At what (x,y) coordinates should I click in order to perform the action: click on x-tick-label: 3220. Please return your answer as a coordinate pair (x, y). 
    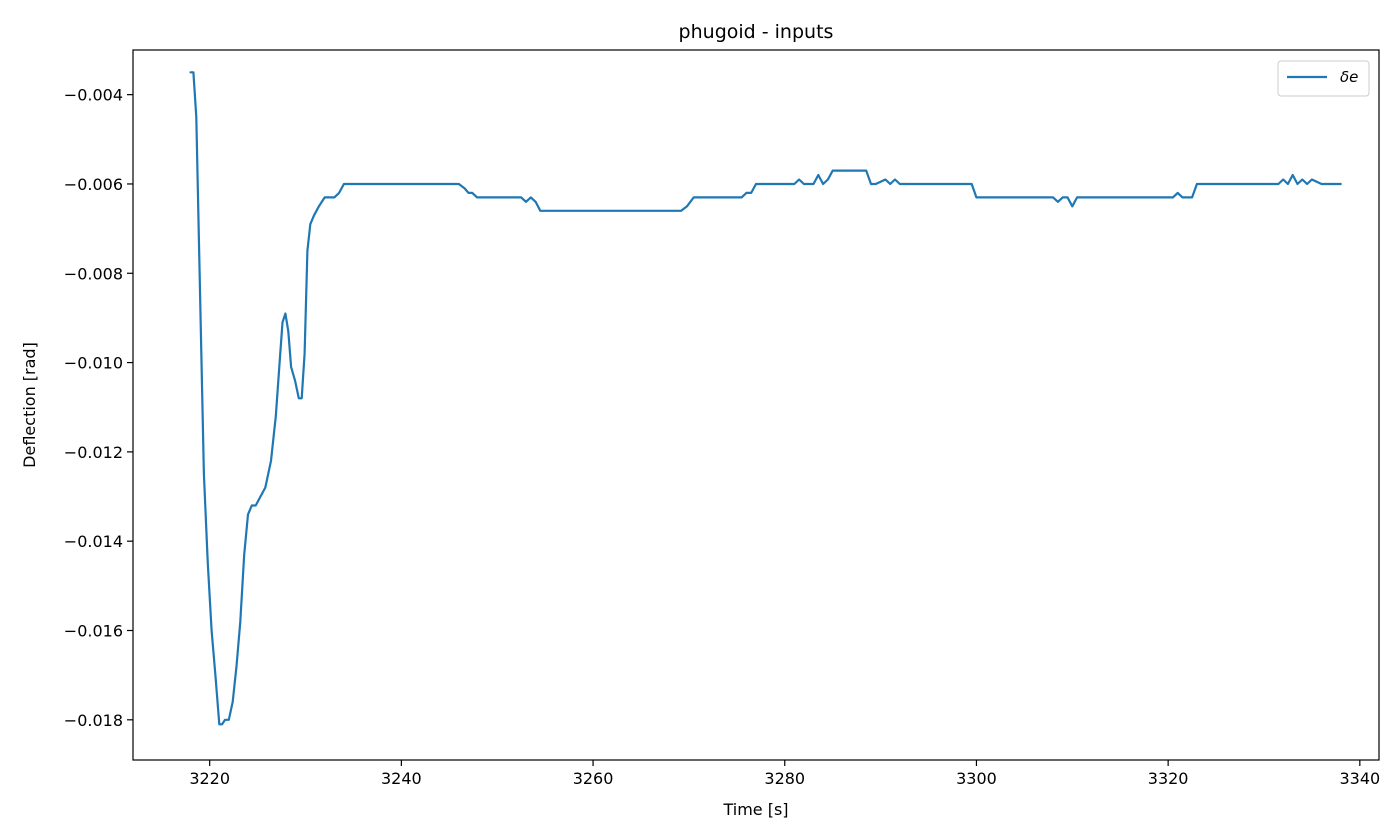
    Looking at the image, I should click on (209, 778).